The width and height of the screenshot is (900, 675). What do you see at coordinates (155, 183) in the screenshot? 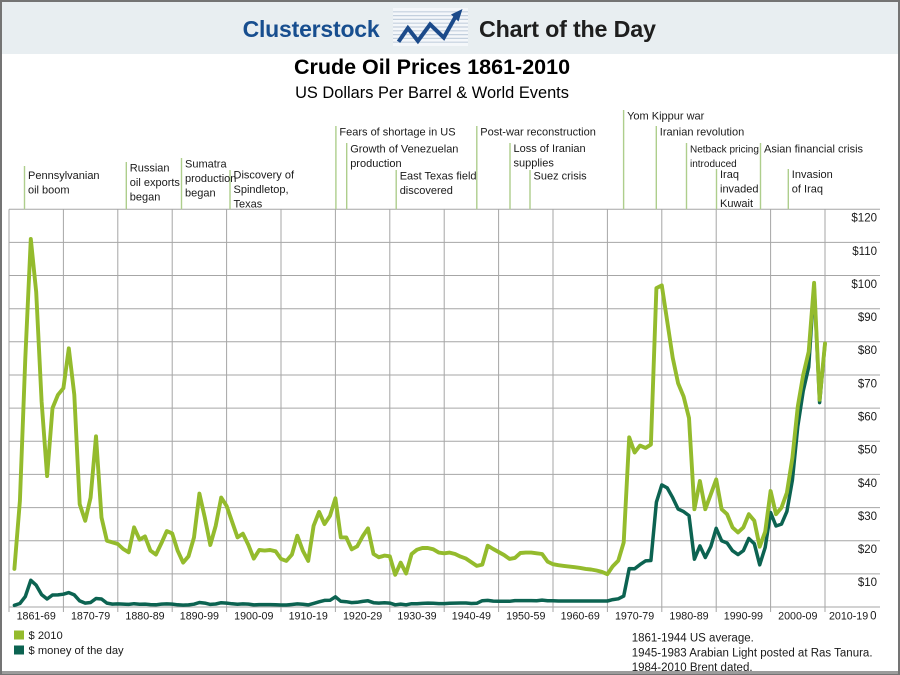
I see `svg-text: oil exports` at bounding box center [155, 183].